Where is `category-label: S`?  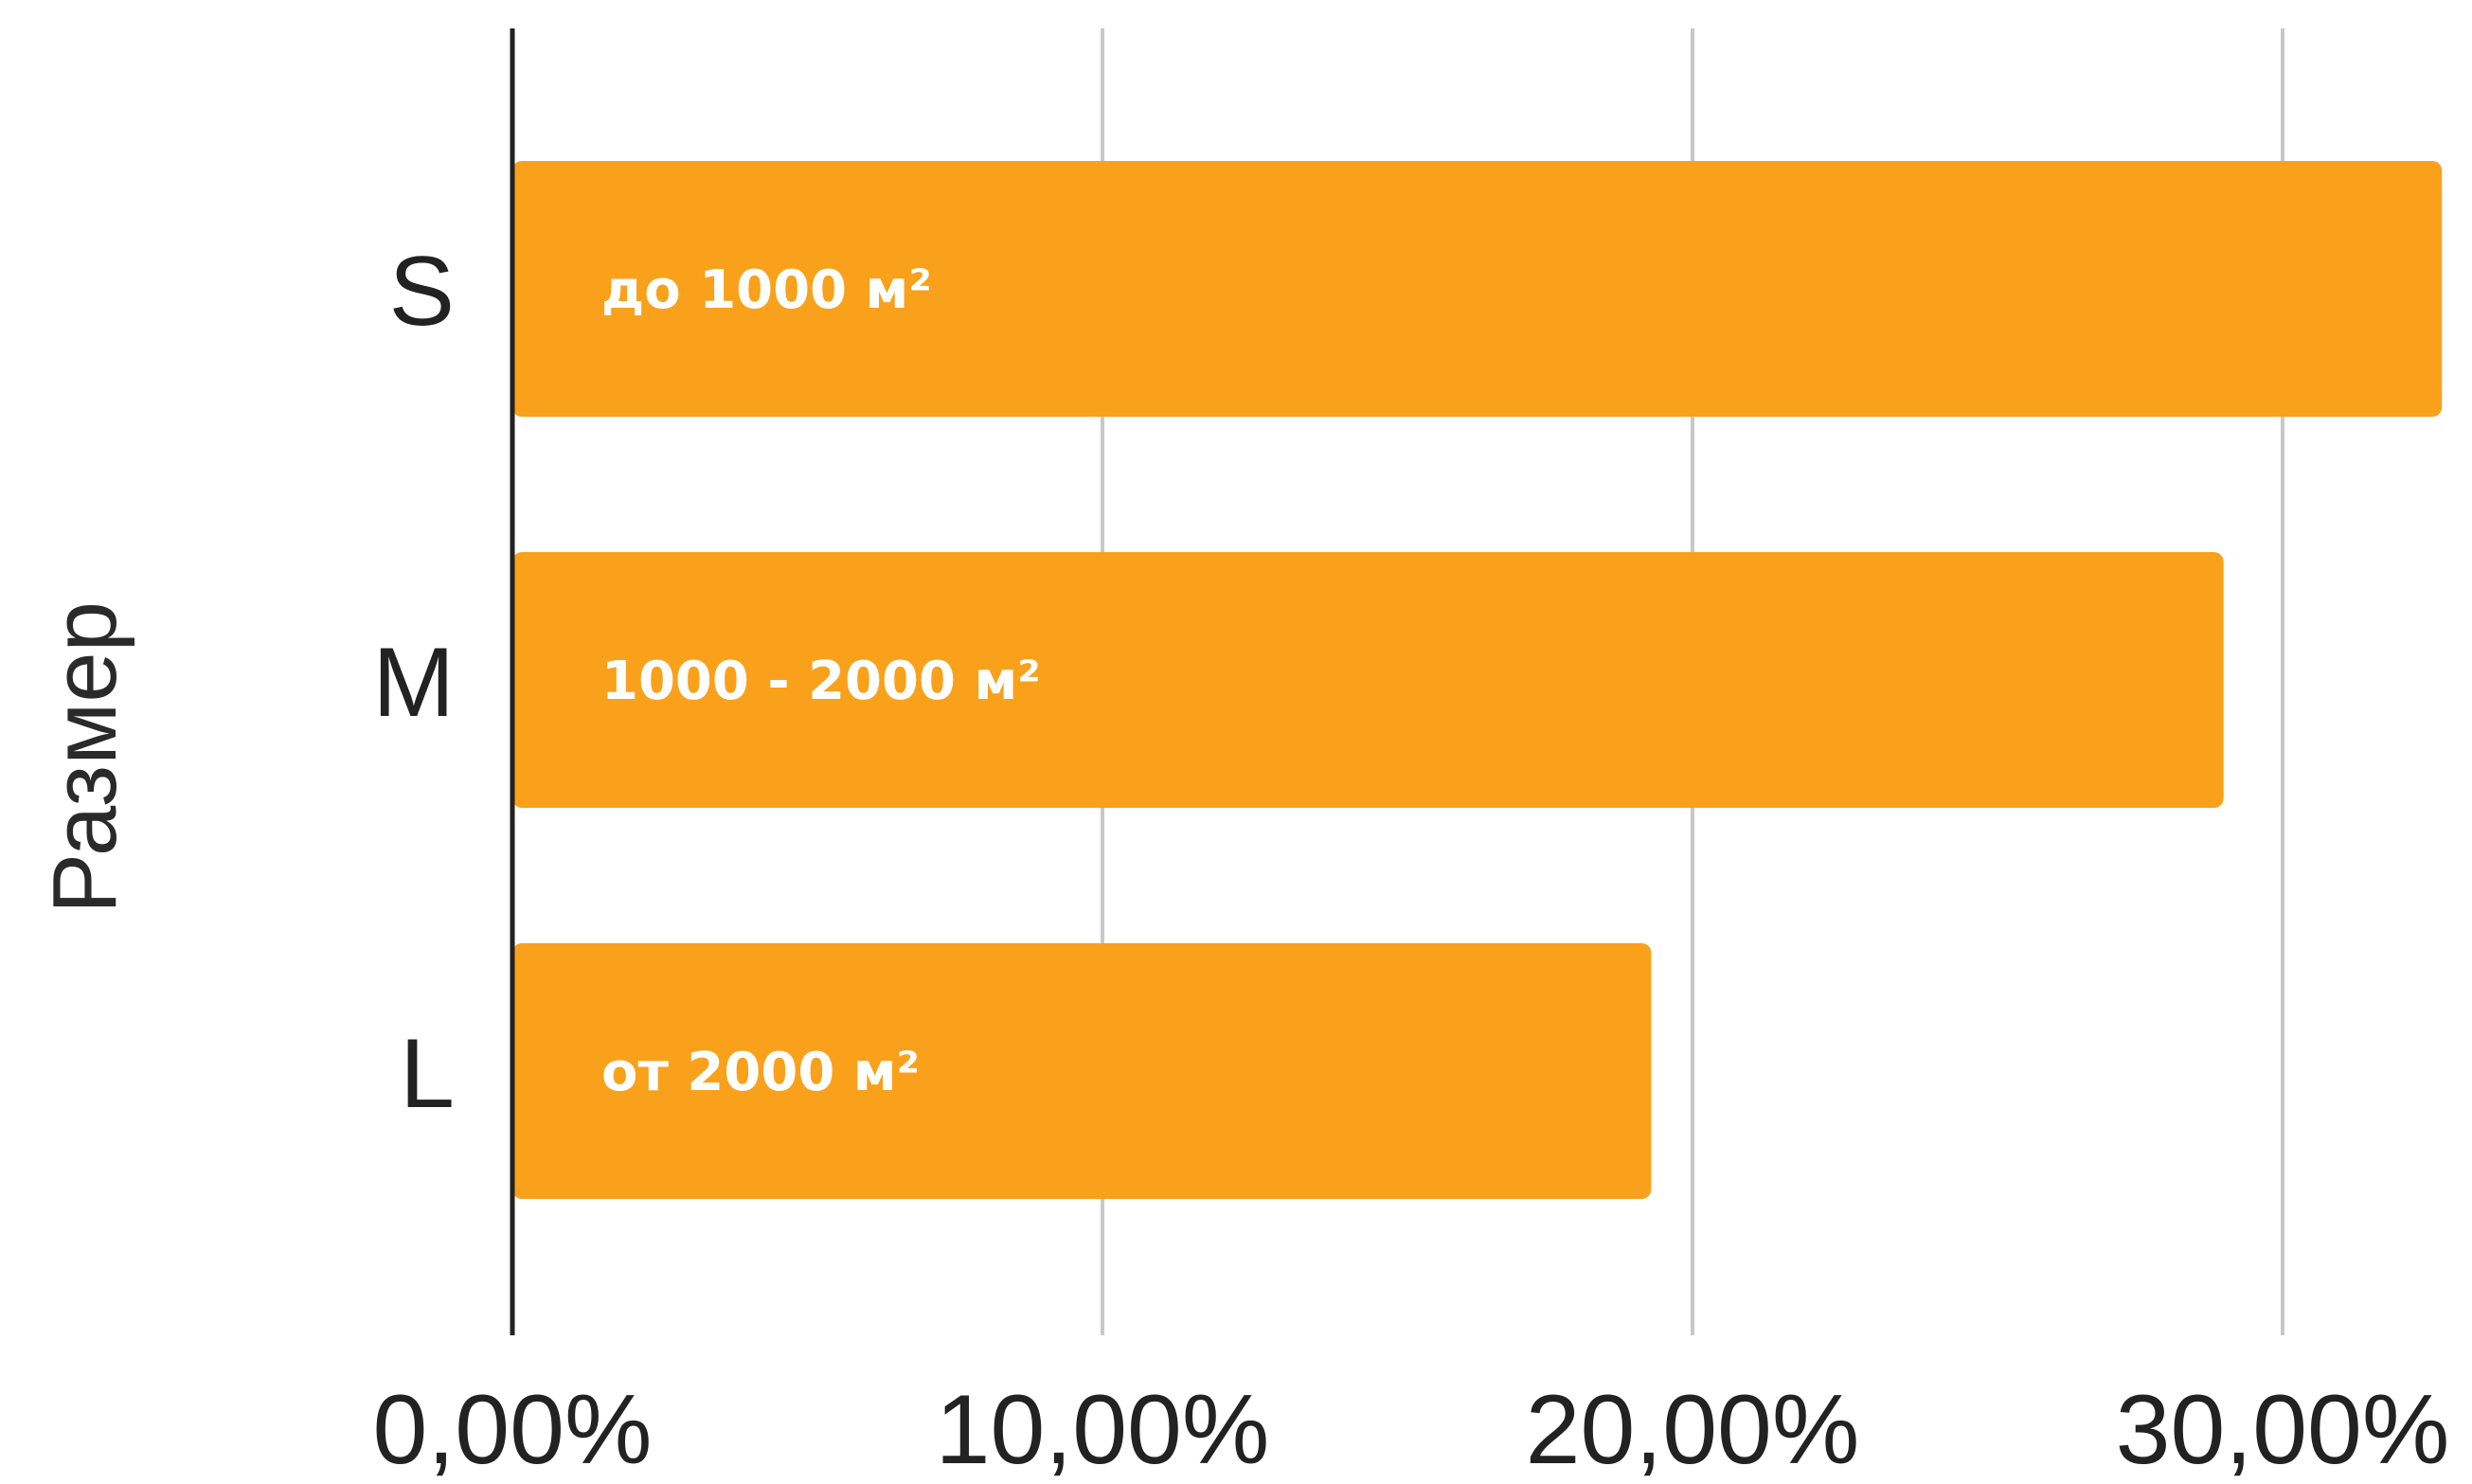 category-label: S is located at coordinates (422, 292).